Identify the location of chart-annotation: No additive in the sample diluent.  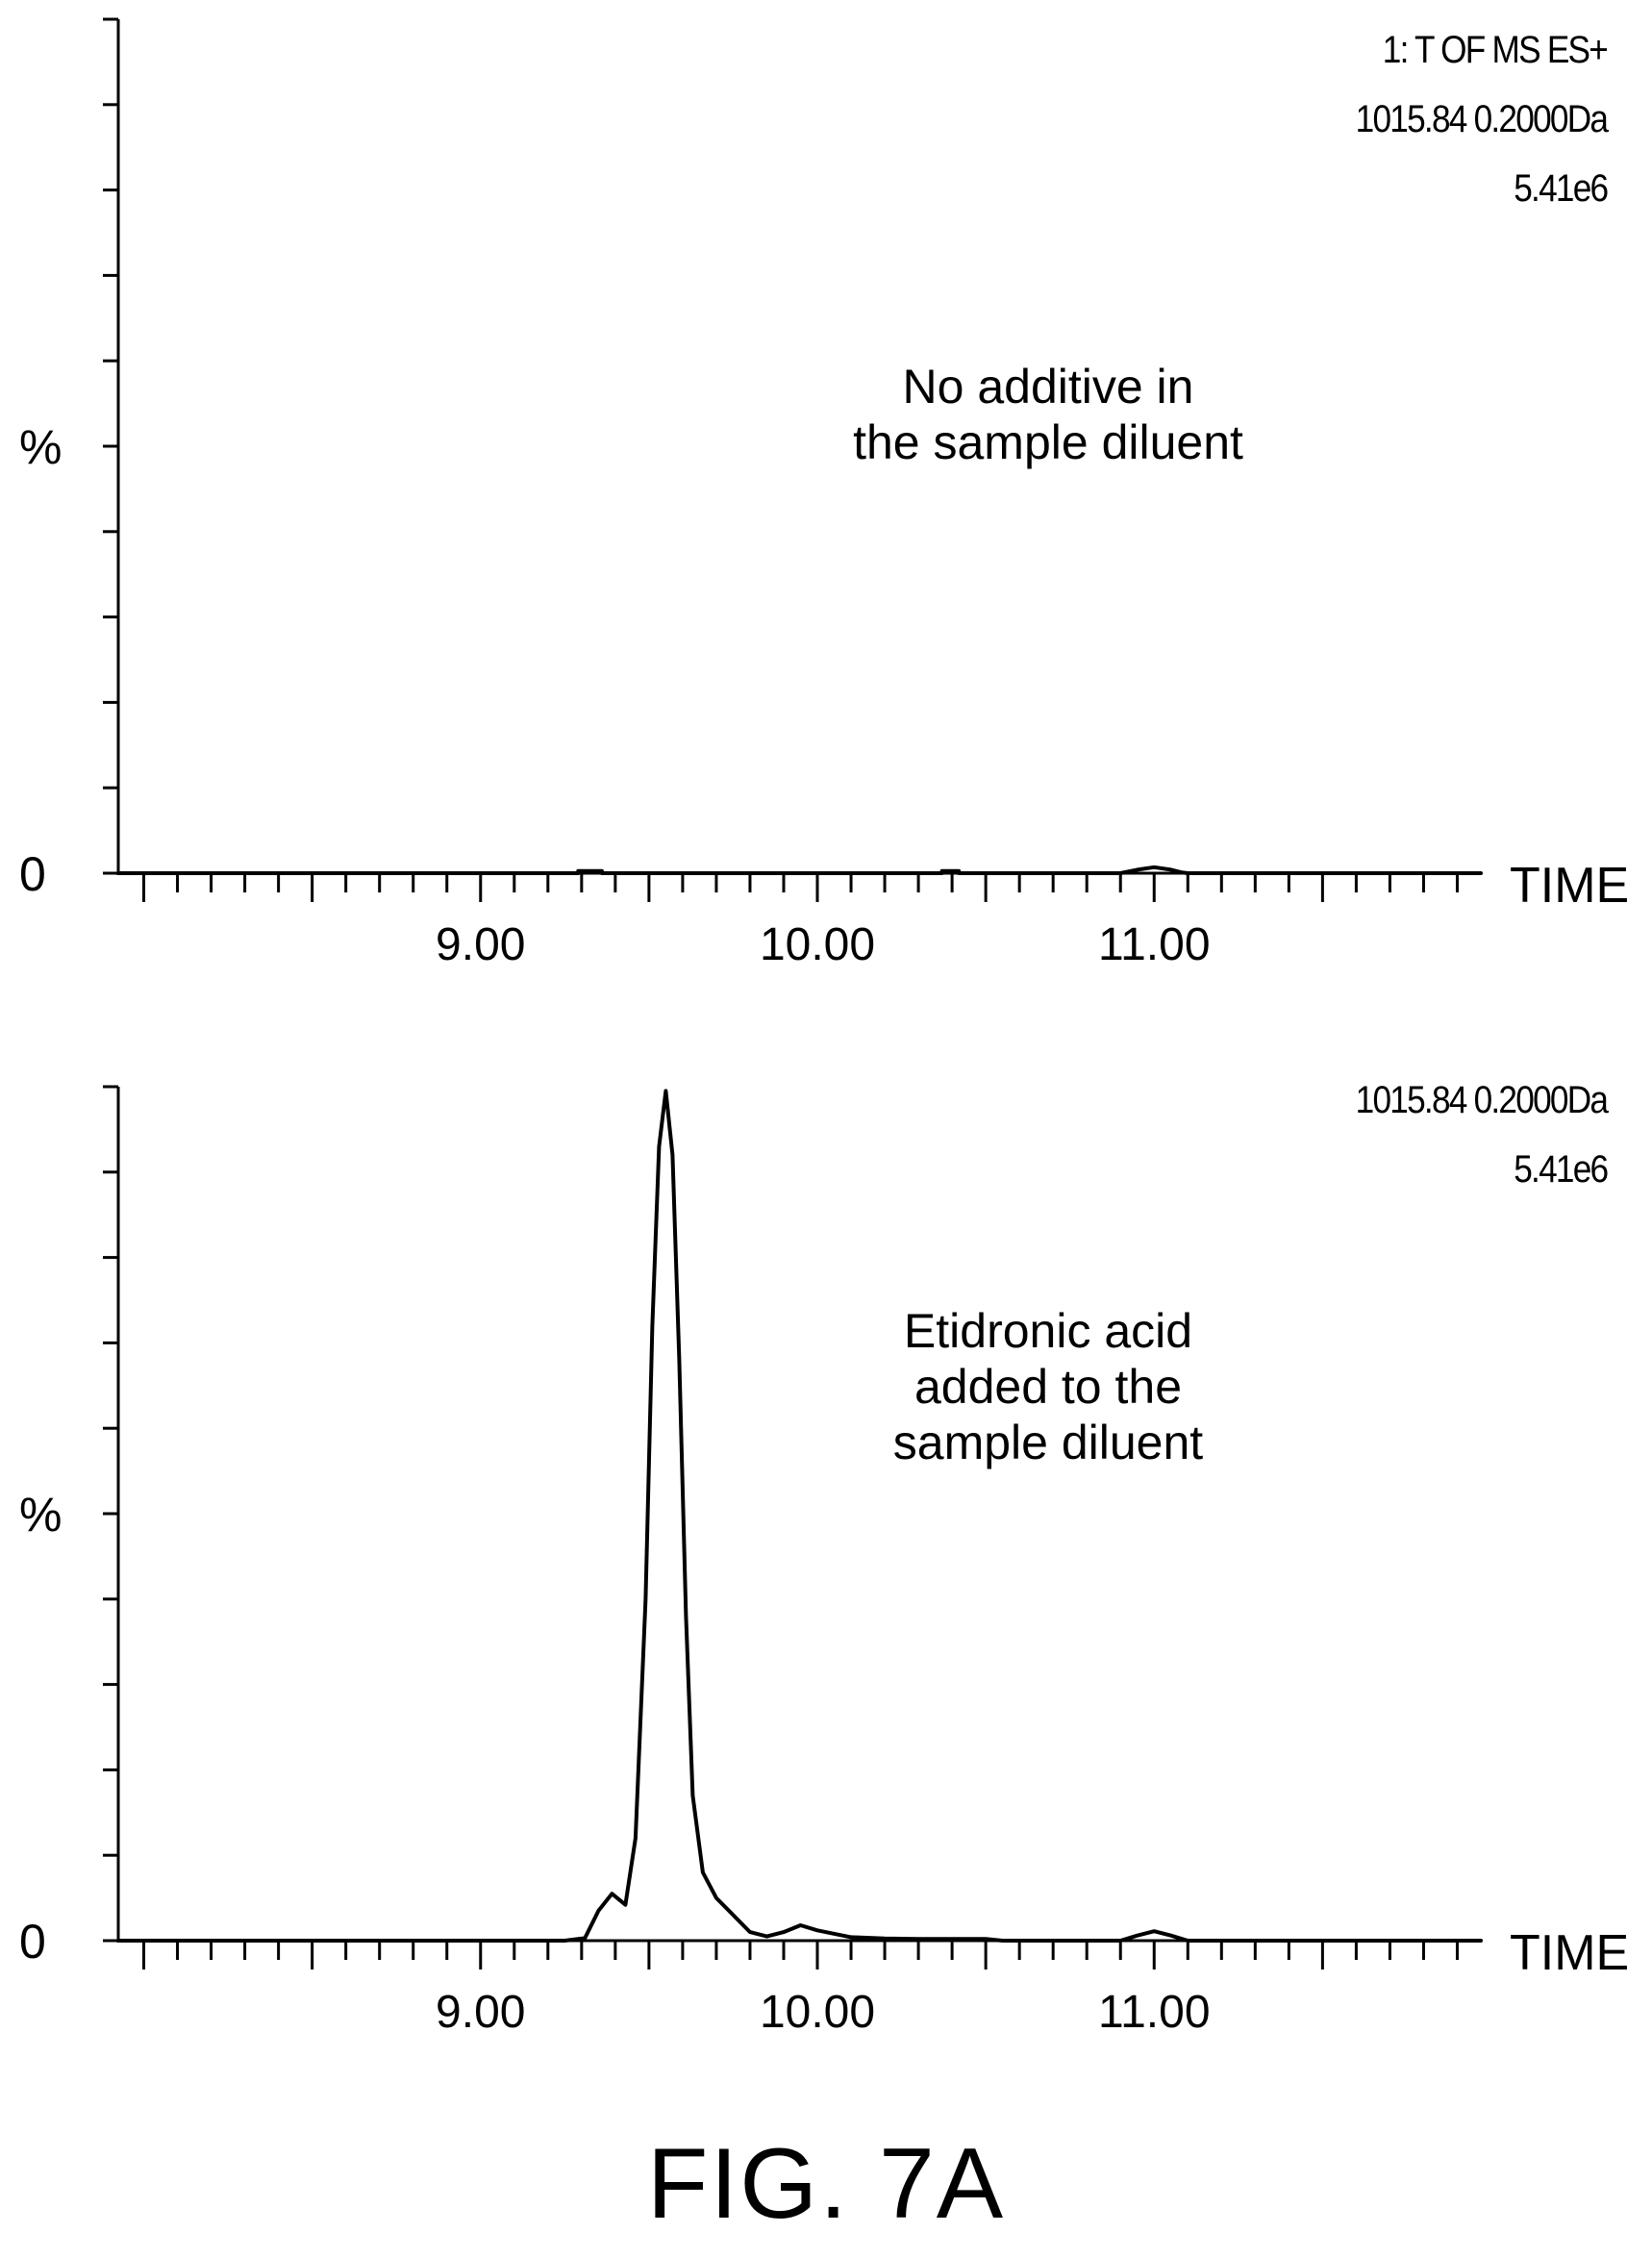
(1048, 414).